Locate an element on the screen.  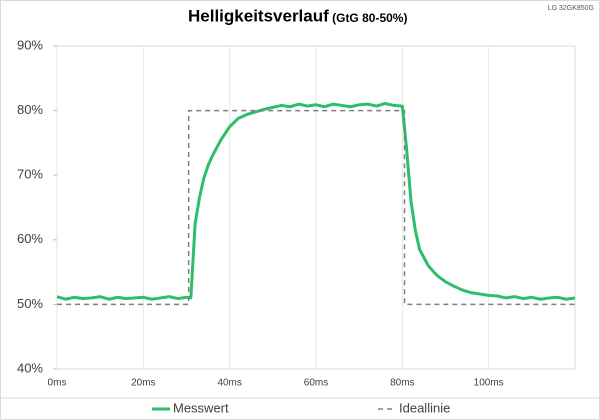
chart-subtitle: (GtG 80-50%) is located at coordinates (369, 18).